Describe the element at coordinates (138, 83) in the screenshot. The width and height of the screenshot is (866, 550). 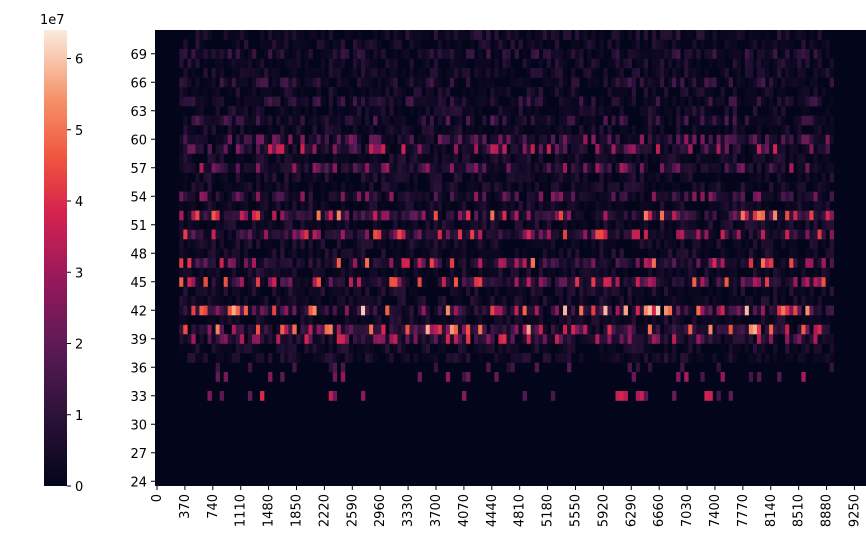
I see `y-tick-label: 66` at that location.